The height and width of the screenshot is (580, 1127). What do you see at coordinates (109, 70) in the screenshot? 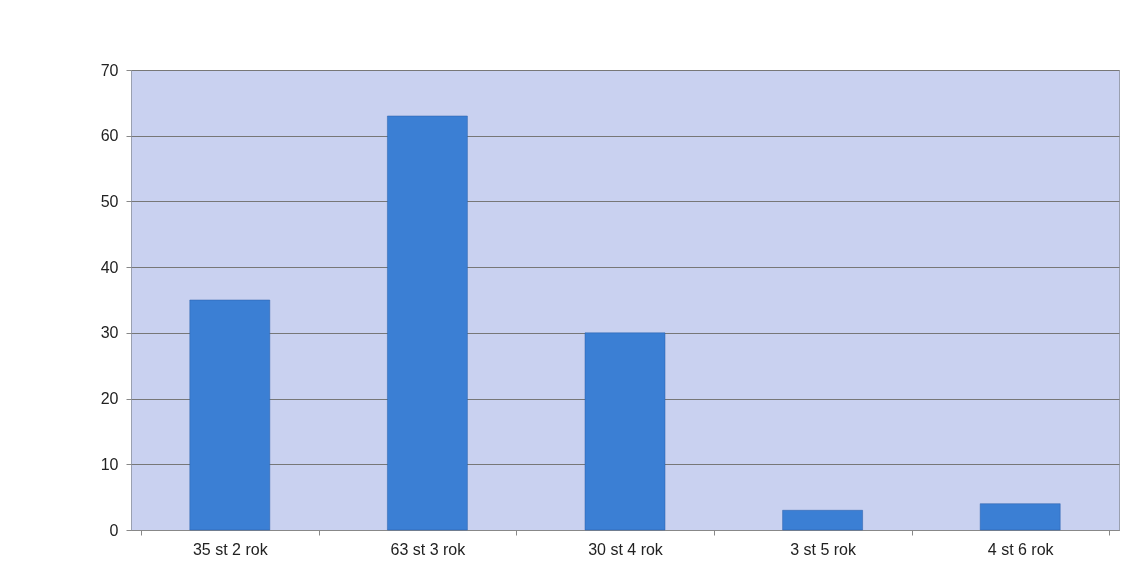
I see `y-tick-label: 70` at bounding box center [109, 70].